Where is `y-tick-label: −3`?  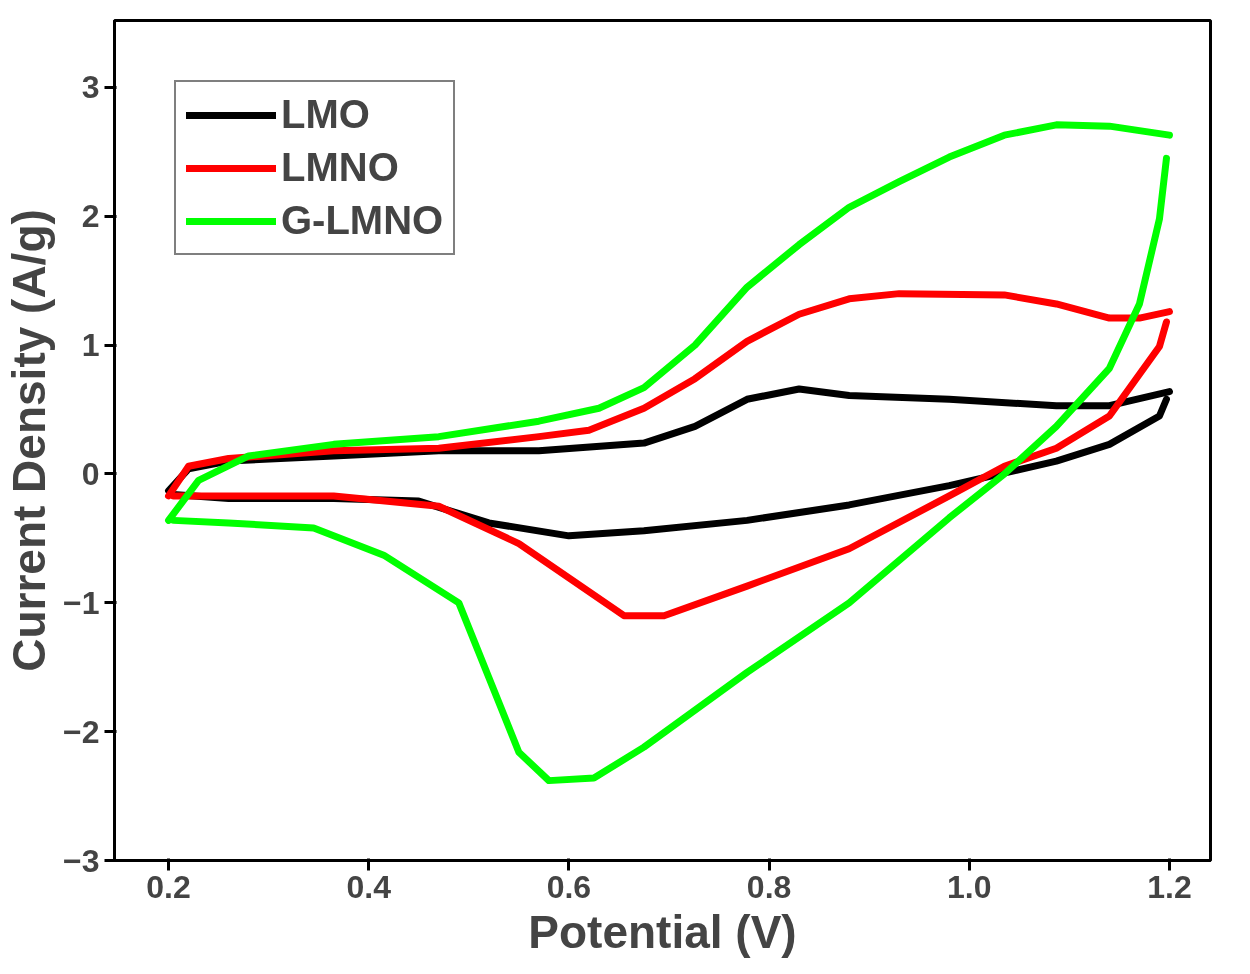
y-tick-label: −3 is located at coordinates (81, 860).